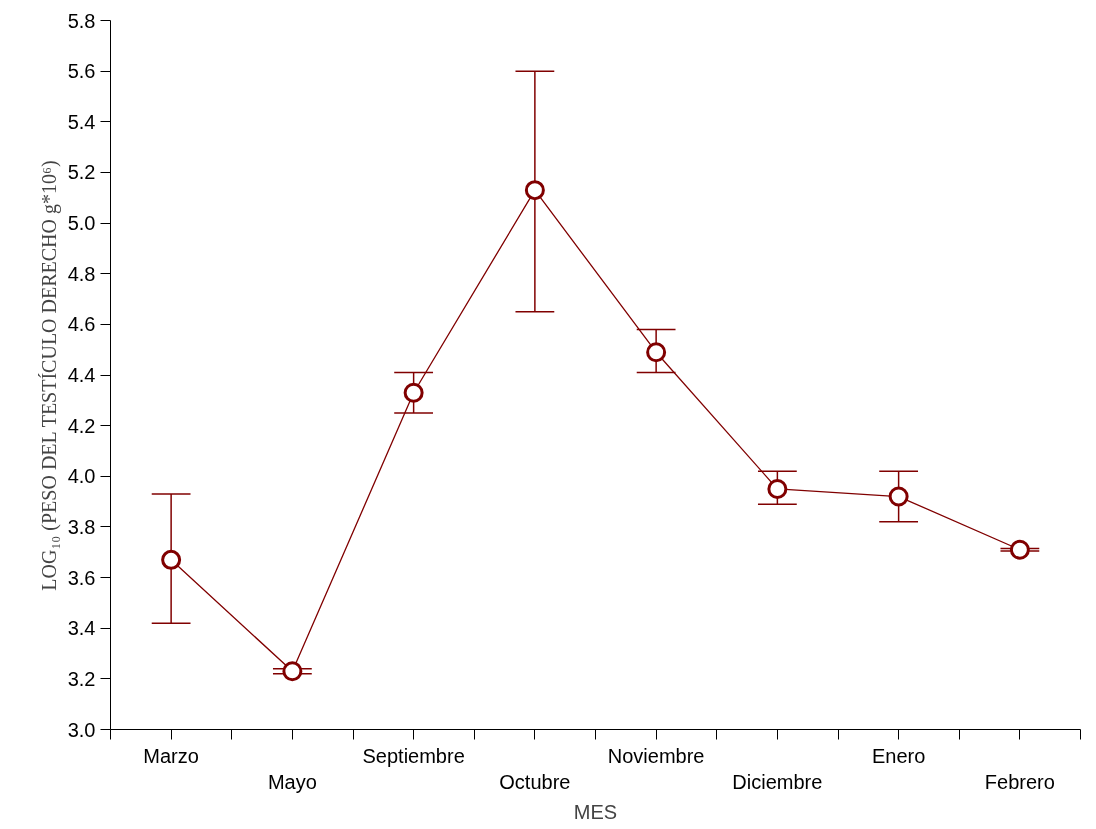 This screenshot has width=1096, height=829. Describe the element at coordinates (81, 223) in the screenshot. I see `y-tick-label: 5.0` at that location.